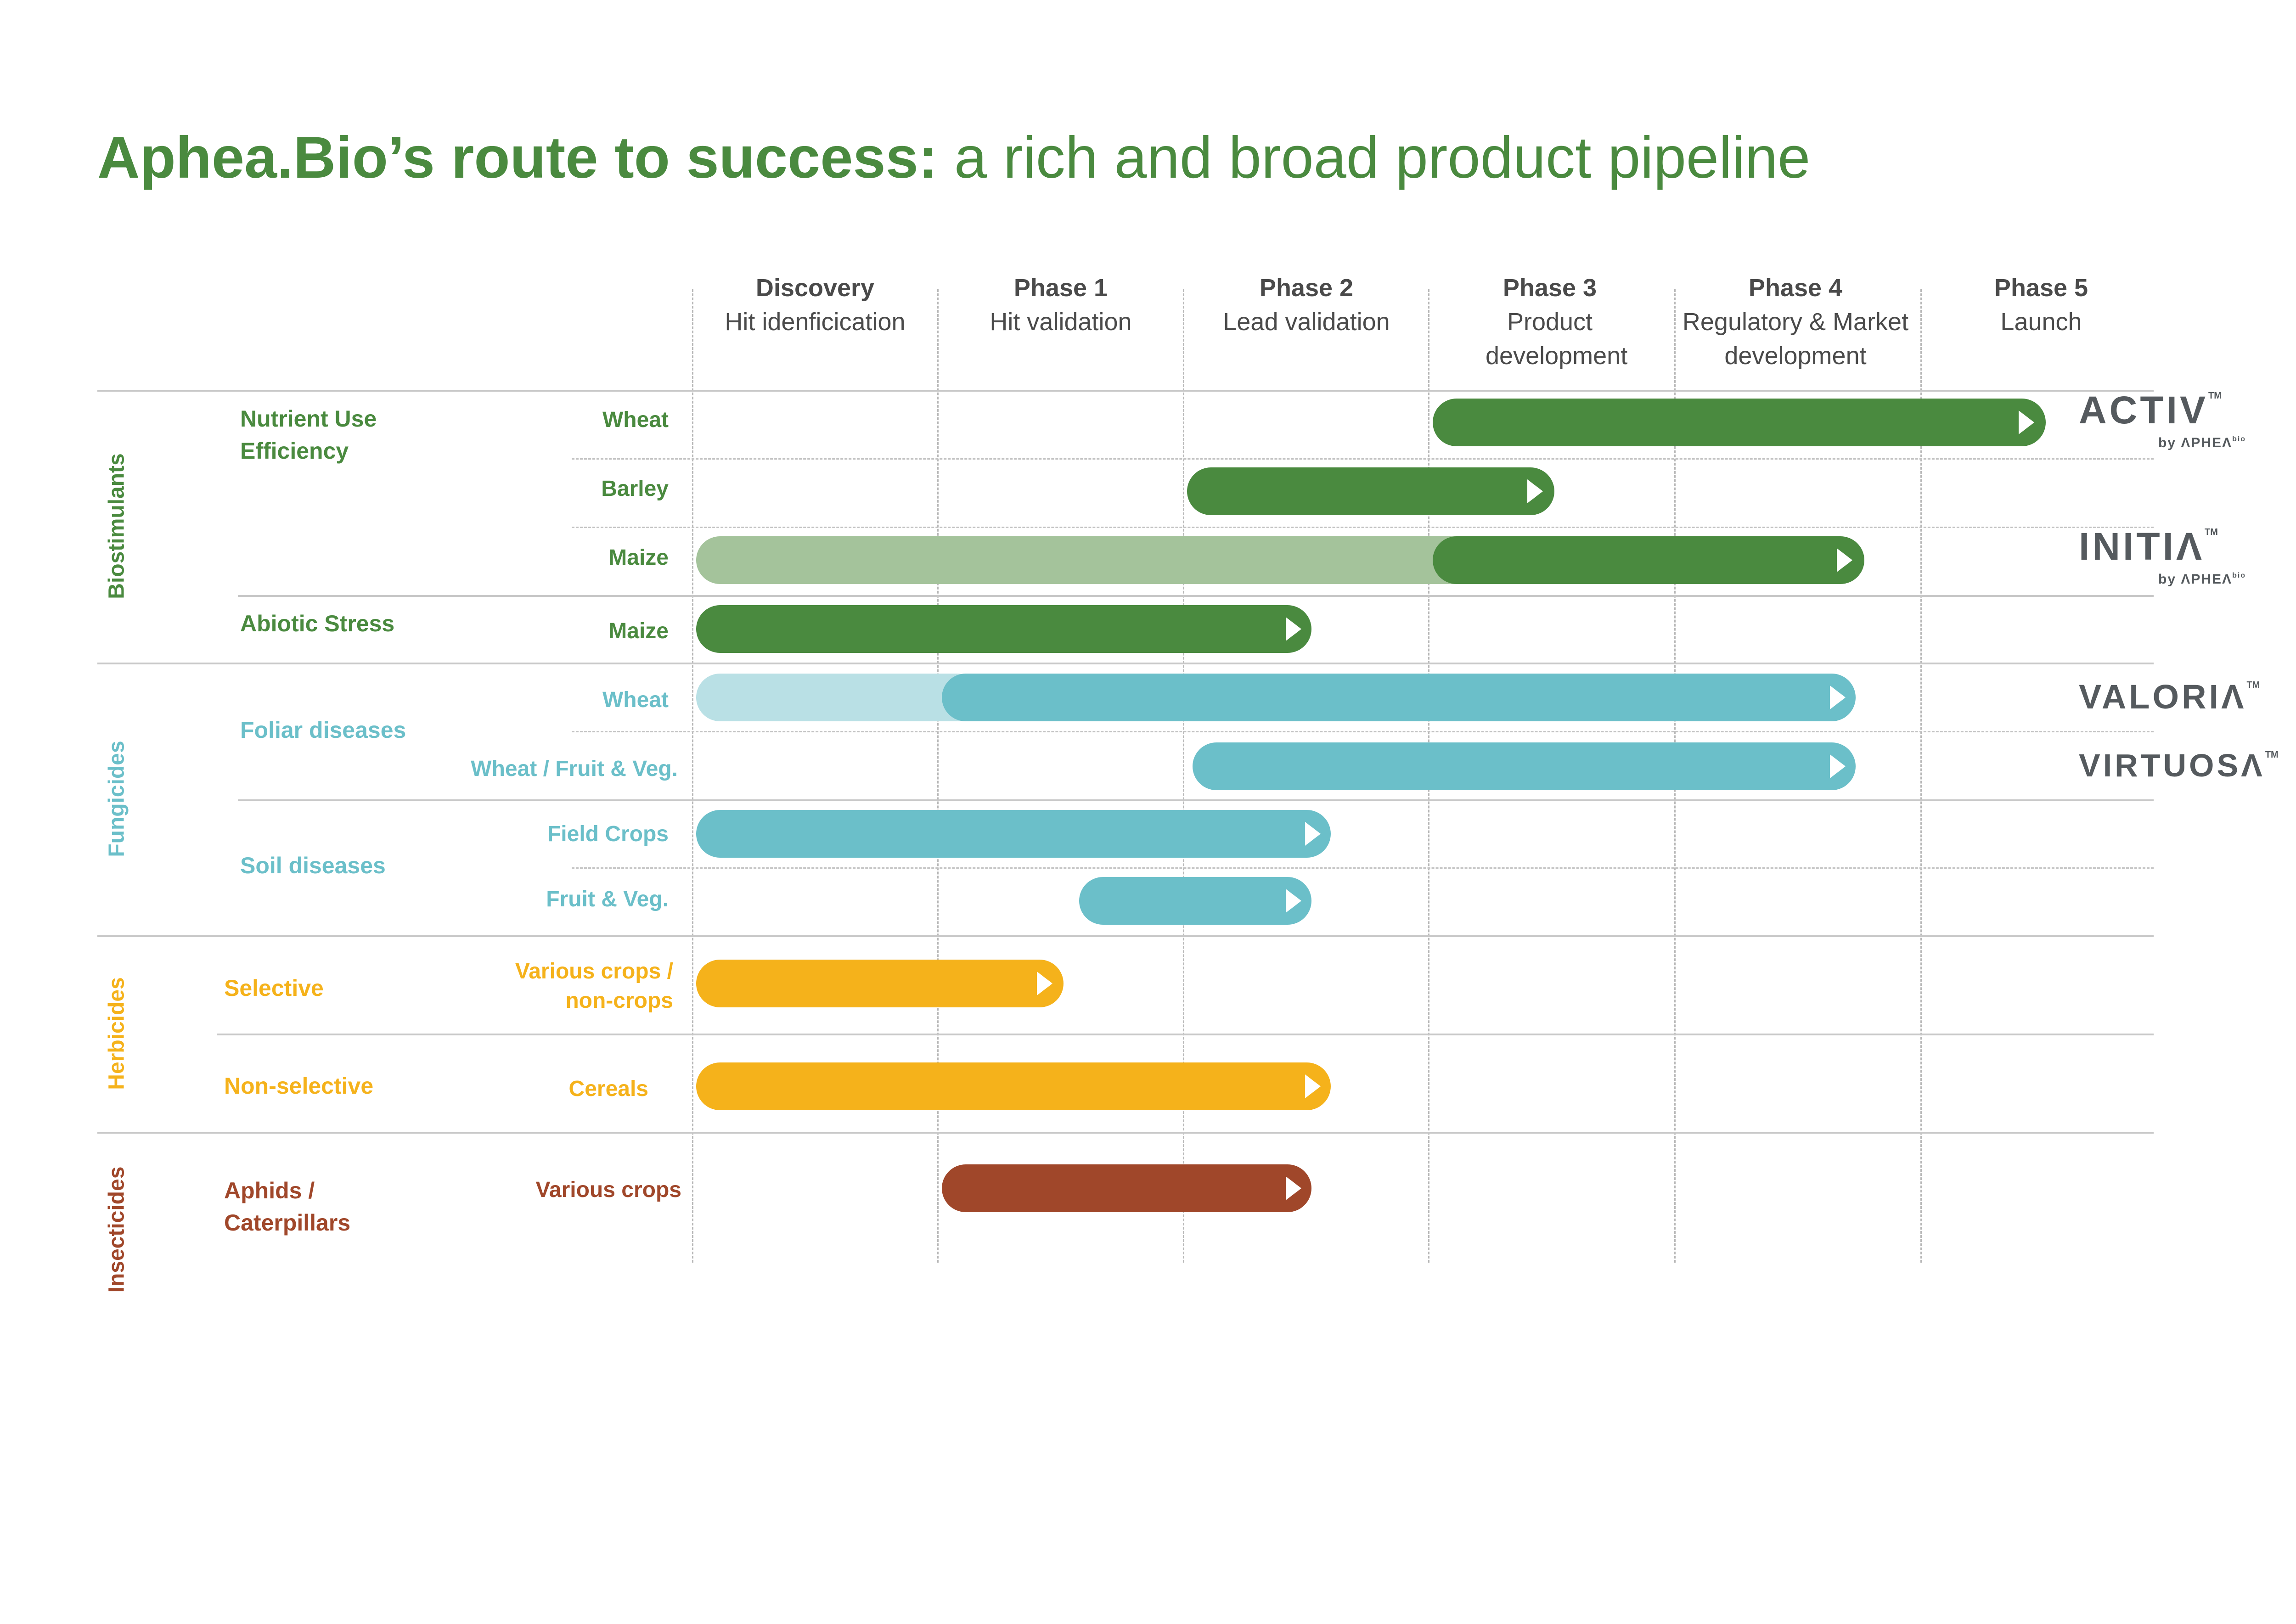 The image size is (2296, 1624). I want to click on subcategory-abiotic-stress: Abiotic Stress, so click(317, 623).